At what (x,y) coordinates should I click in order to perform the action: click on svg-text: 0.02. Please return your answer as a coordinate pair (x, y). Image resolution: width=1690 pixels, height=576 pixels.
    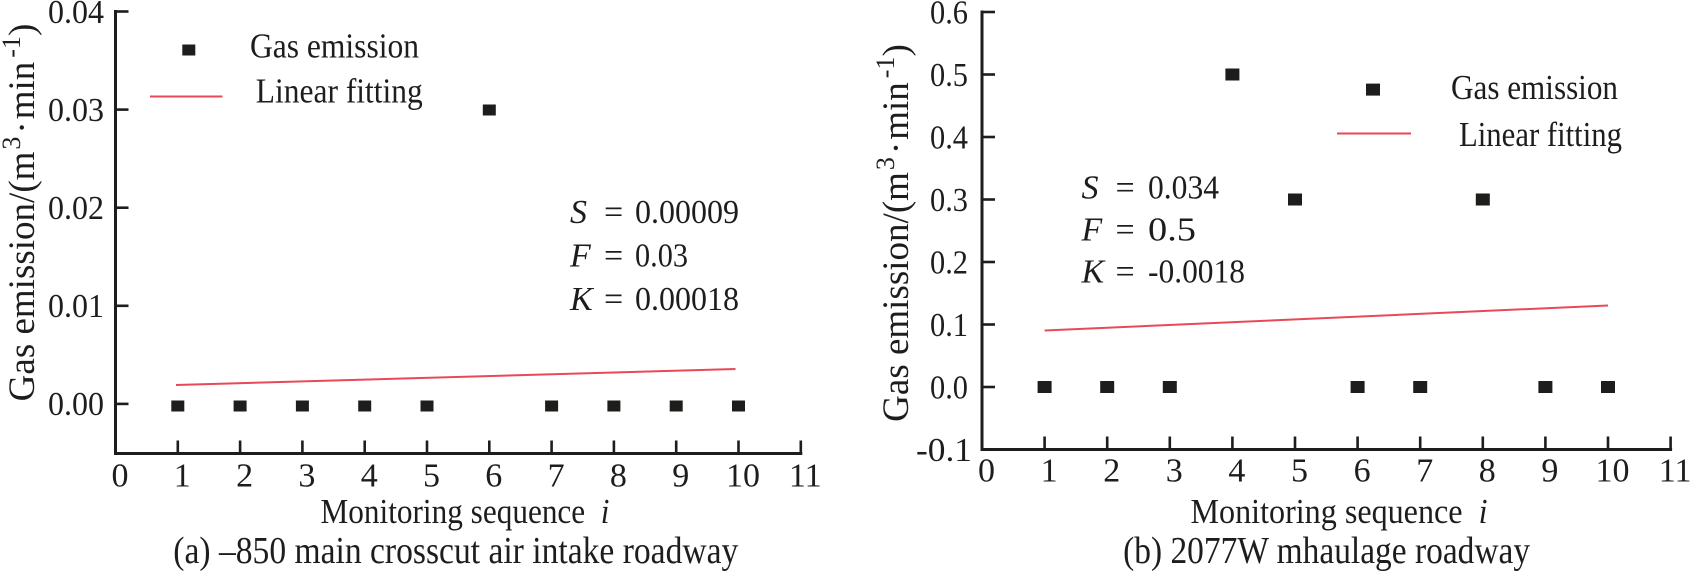
    Looking at the image, I should click on (76, 208).